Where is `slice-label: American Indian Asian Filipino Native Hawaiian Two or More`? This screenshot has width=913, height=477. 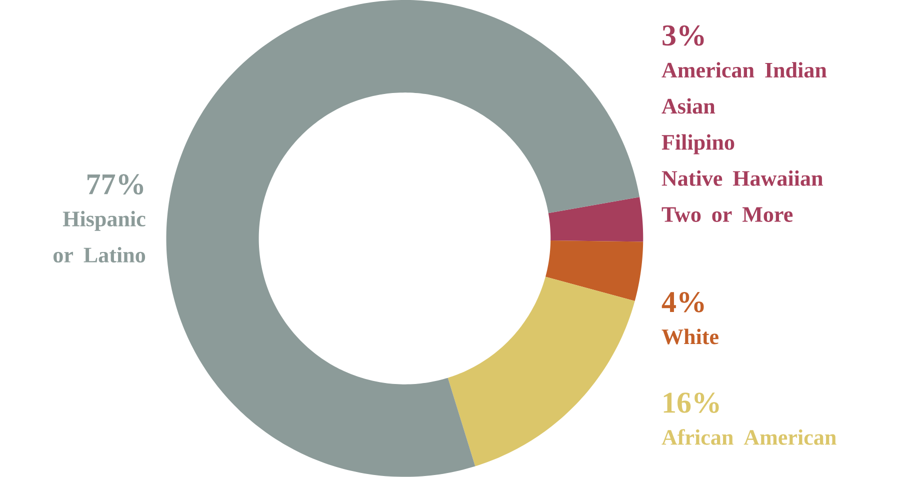 slice-label: American Indian Asian Filipino Native Hawaiian Two or More is located at coordinates (744, 142).